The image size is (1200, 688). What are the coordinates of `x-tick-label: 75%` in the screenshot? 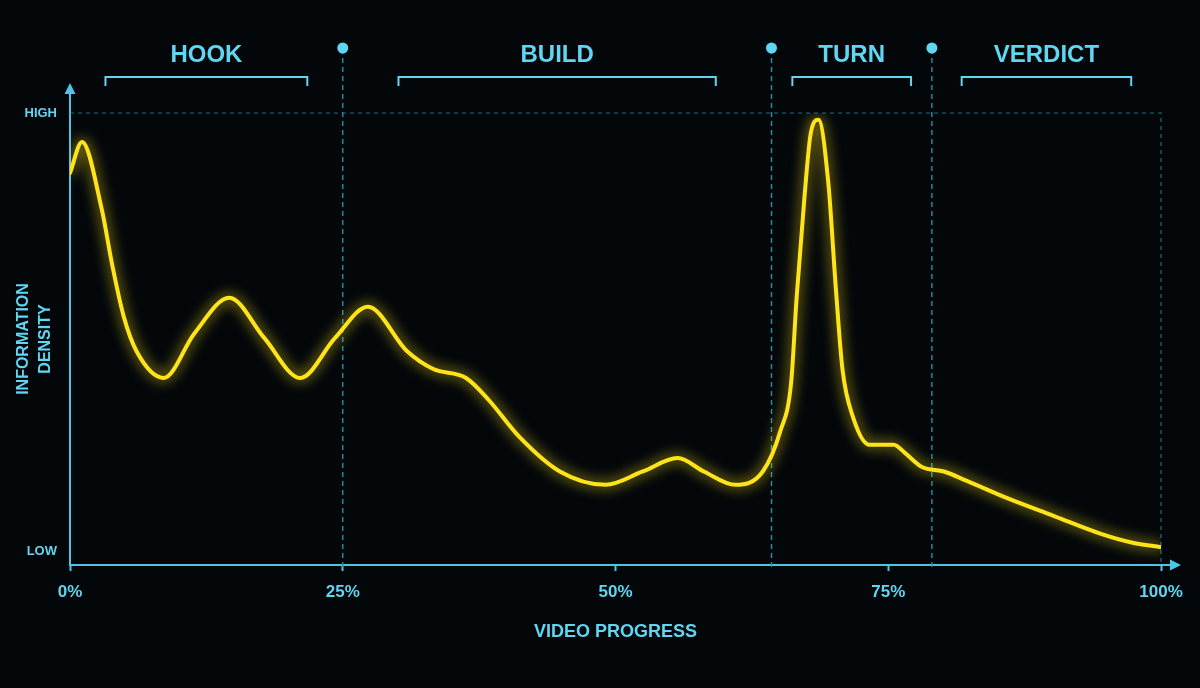 It's located at (888, 591).